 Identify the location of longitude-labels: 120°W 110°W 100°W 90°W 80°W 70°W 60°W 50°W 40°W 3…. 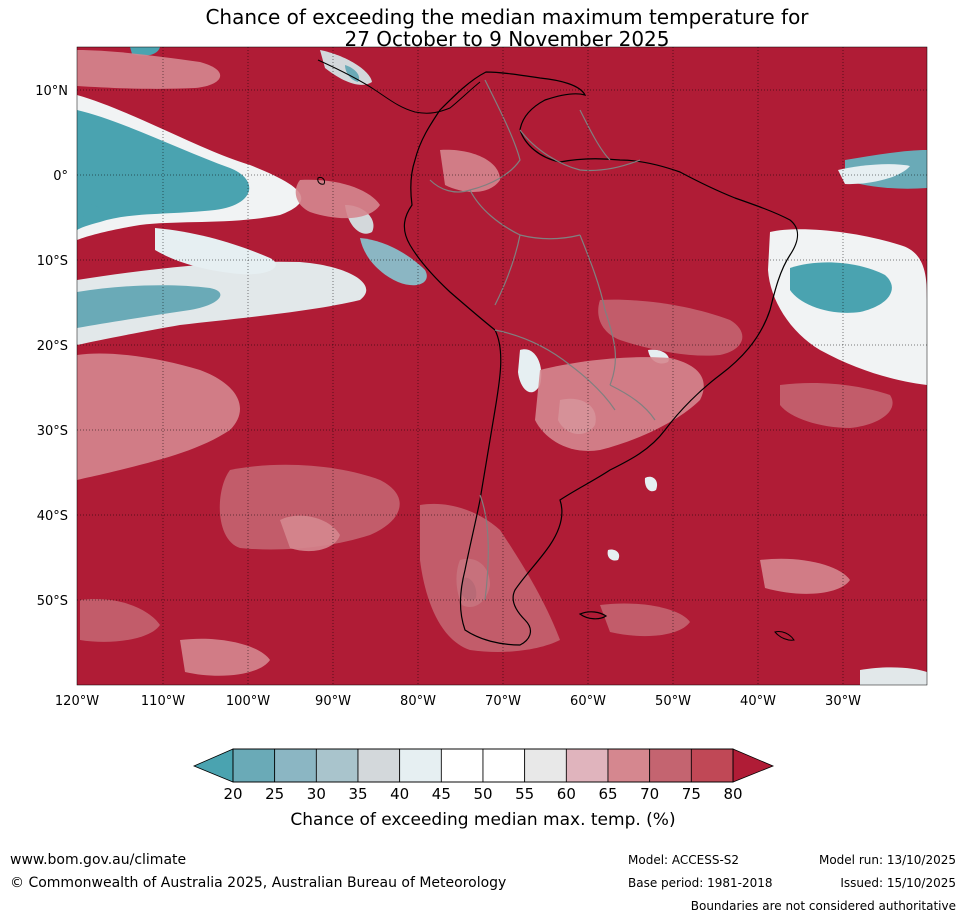
(458, 701).